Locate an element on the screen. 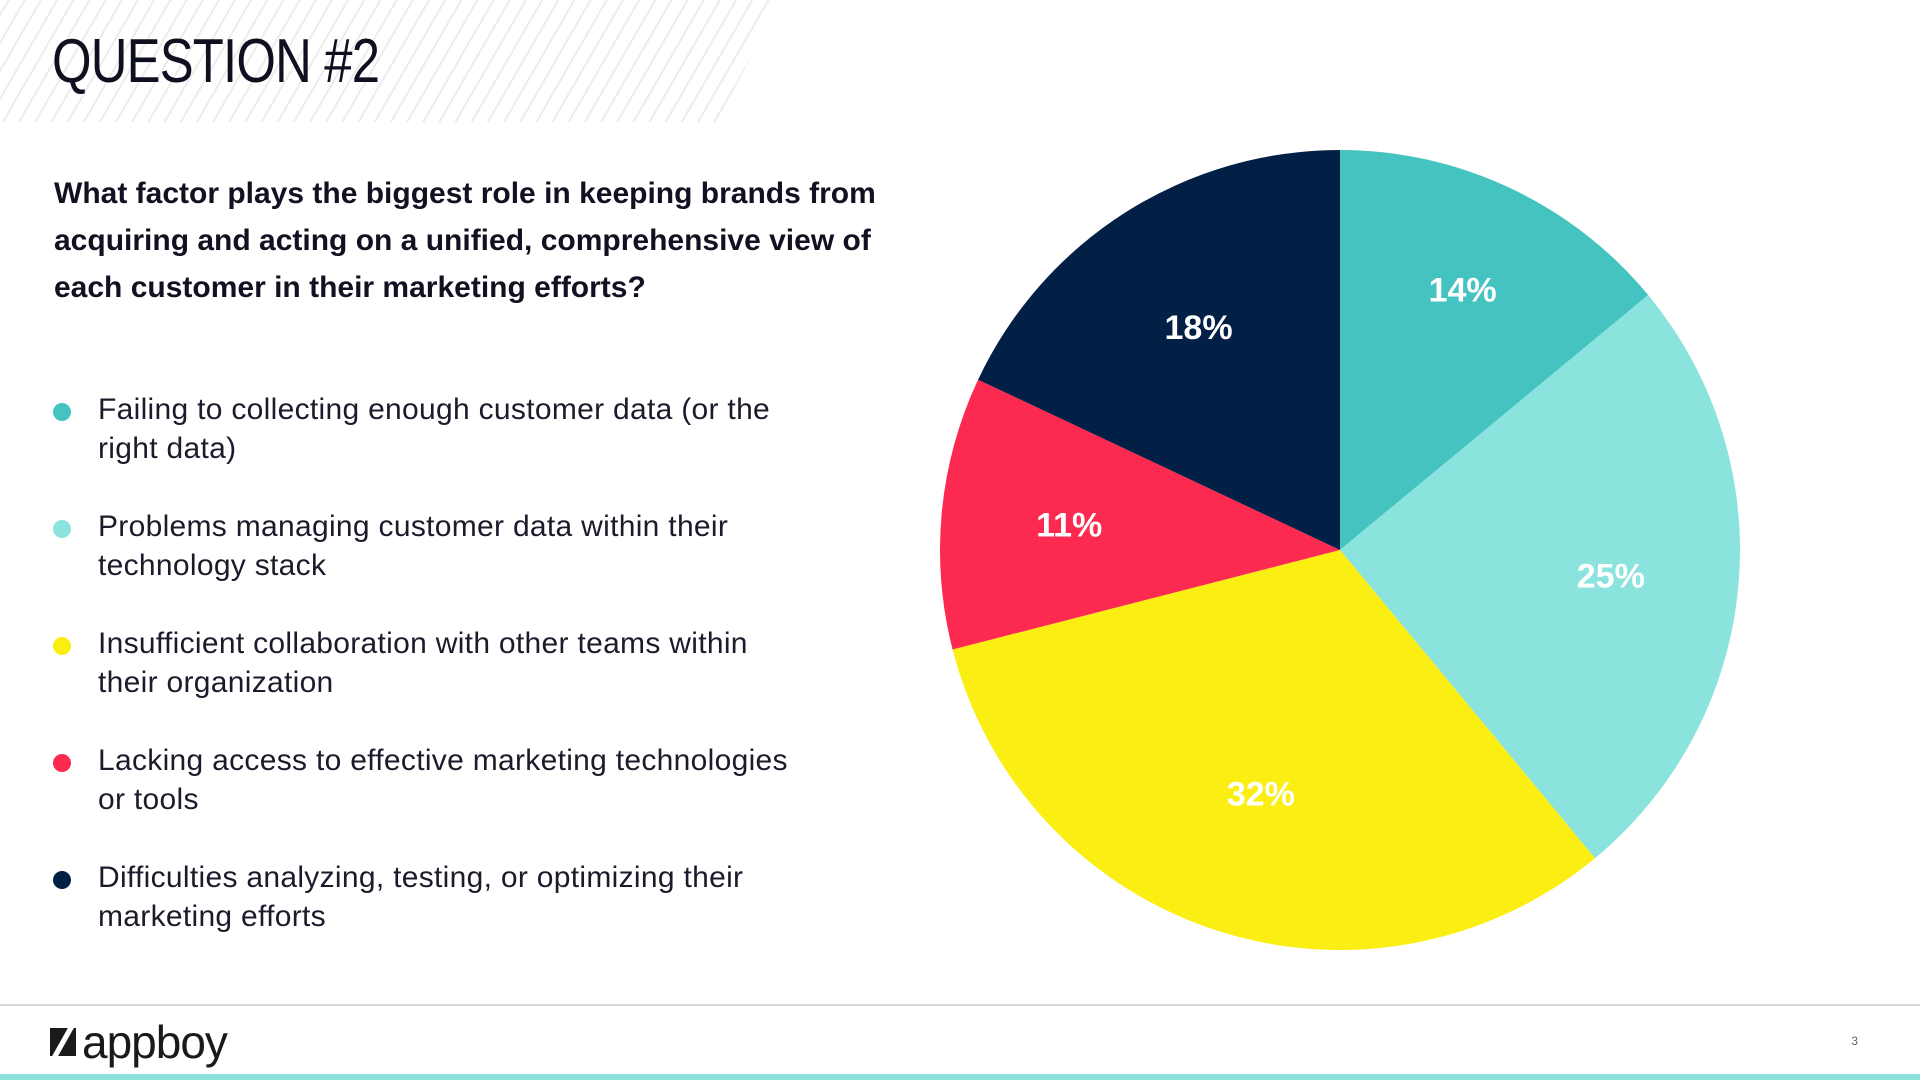  pie-slice-label: 18% is located at coordinates (1199, 328).